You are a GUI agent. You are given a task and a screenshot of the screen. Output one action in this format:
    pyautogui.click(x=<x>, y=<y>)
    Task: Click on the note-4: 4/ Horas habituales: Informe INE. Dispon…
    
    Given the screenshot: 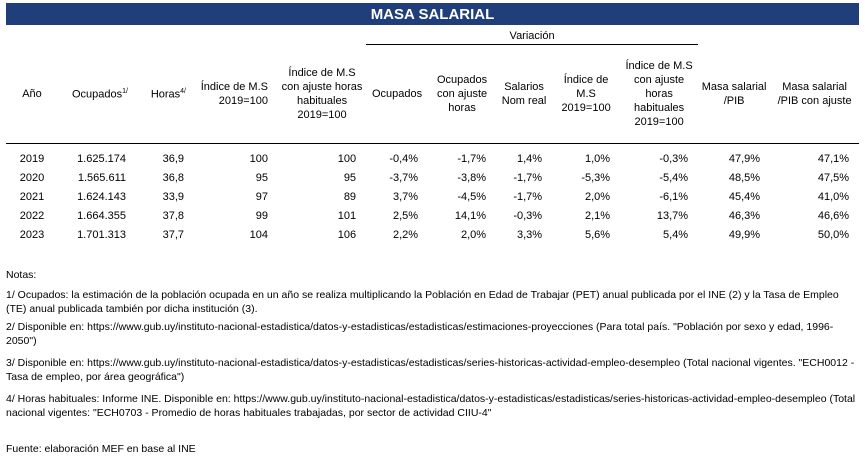 What is the action you would take?
    pyautogui.click(x=431, y=406)
    